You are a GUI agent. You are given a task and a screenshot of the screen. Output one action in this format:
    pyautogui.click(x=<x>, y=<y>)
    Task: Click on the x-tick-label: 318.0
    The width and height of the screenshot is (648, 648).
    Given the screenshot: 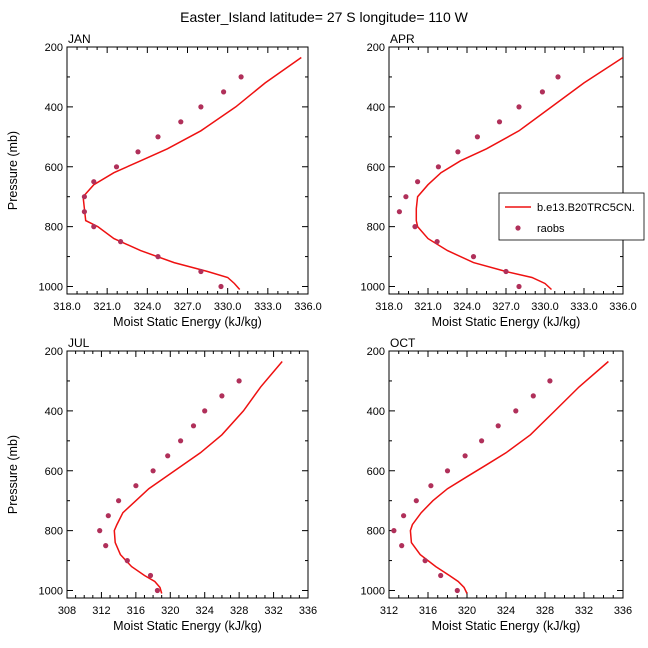 What is the action you would take?
    pyautogui.click(x=389, y=307)
    